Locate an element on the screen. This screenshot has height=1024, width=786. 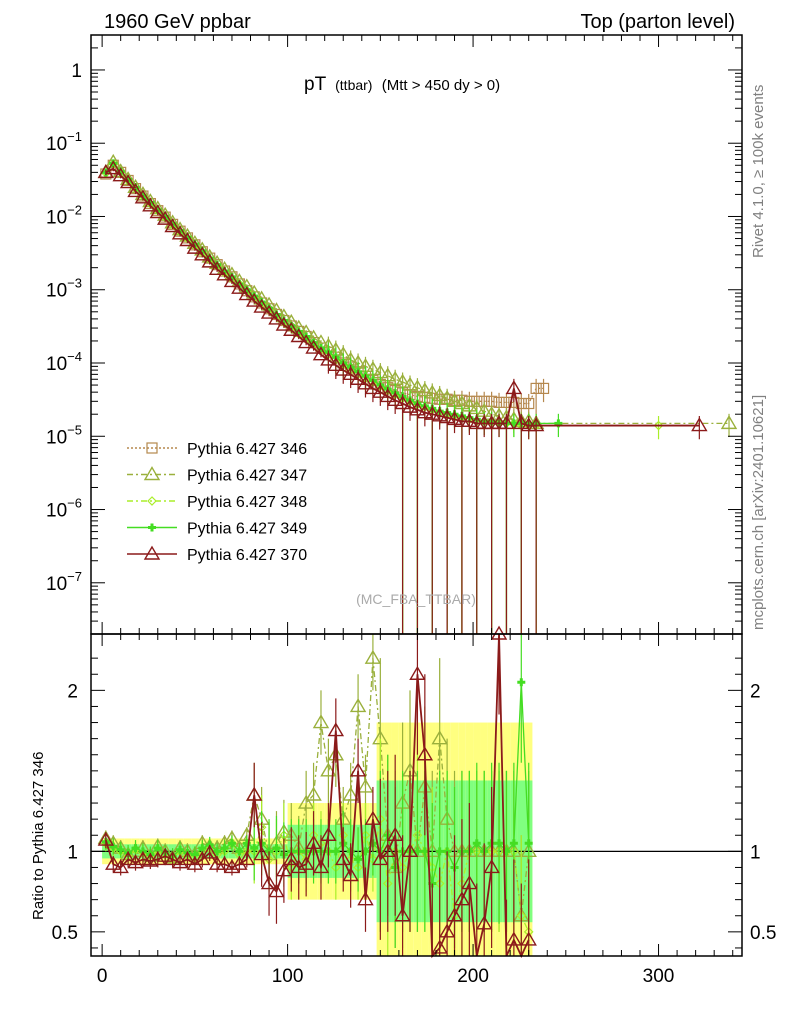
legend-label: Pythia 6.427 346 is located at coordinates (247, 449).